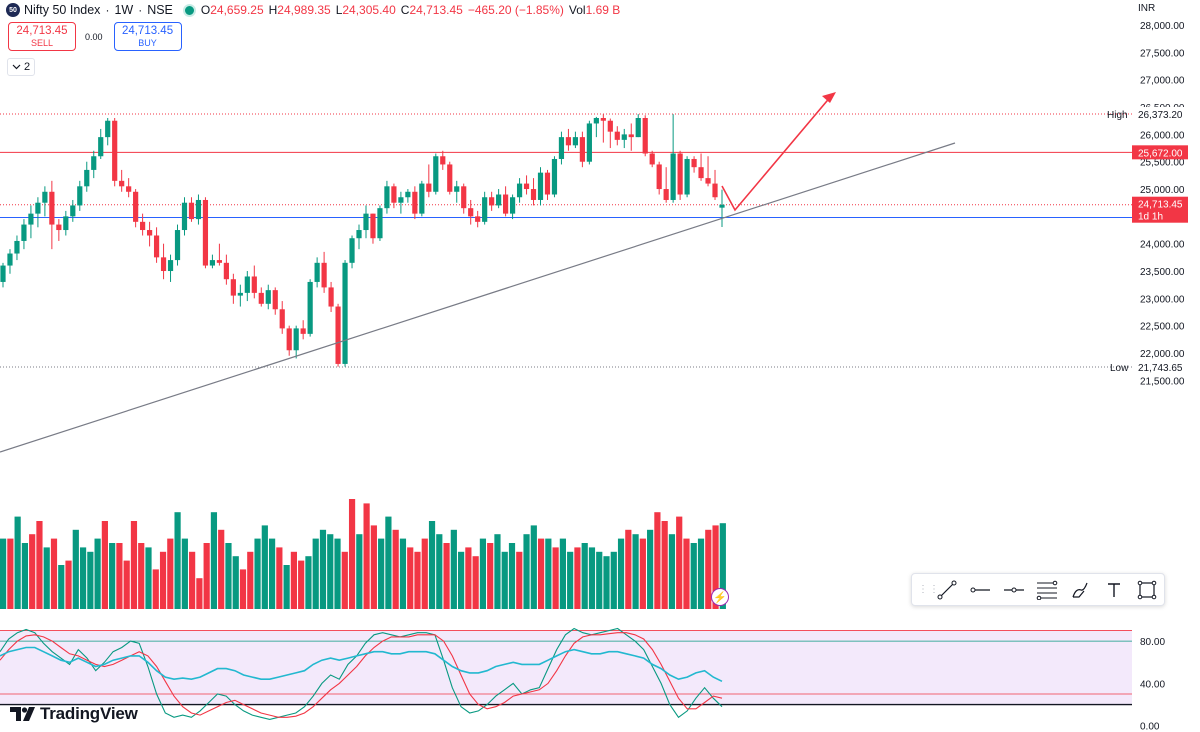 The image size is (1200, 732). What do you see at coordinates (1147, 8) in the screenshot?
I see `currency-label: INR` at bounding box center [1147, 8].